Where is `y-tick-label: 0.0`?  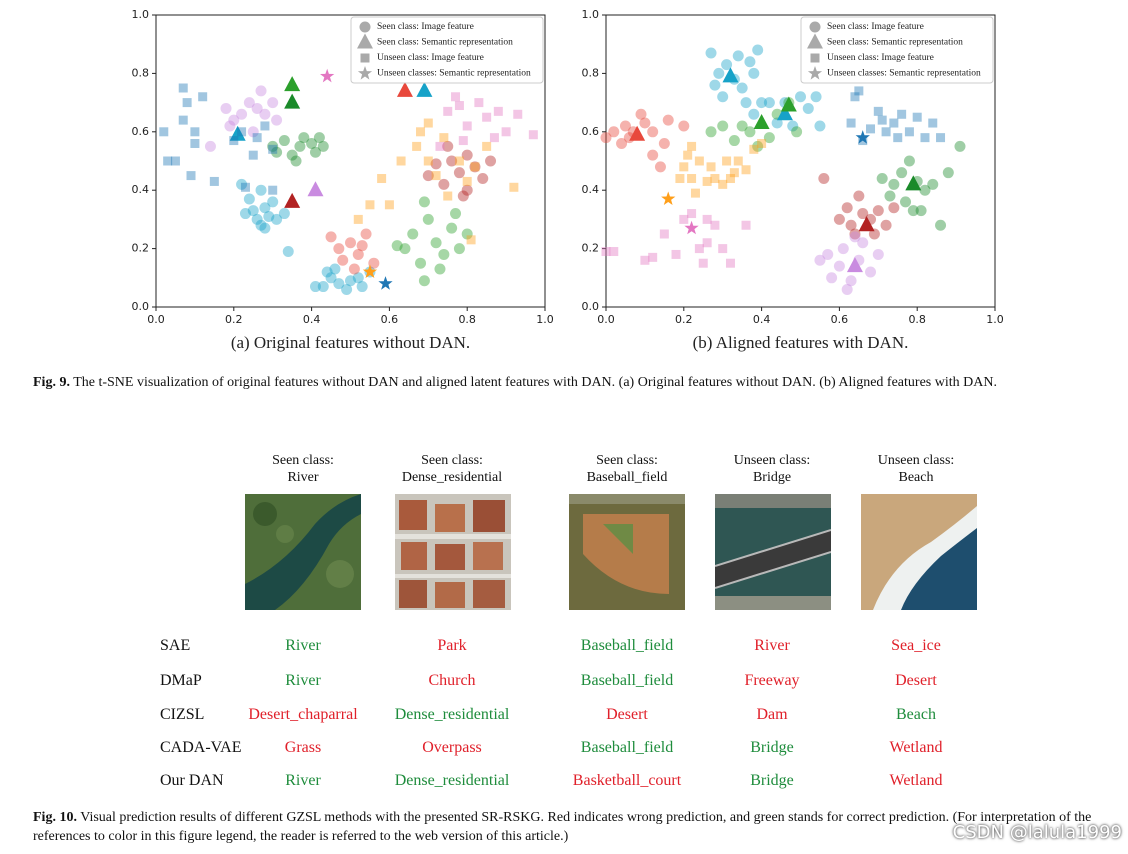 y-tick-label: 0.0 is located at coordinates (141, 306).